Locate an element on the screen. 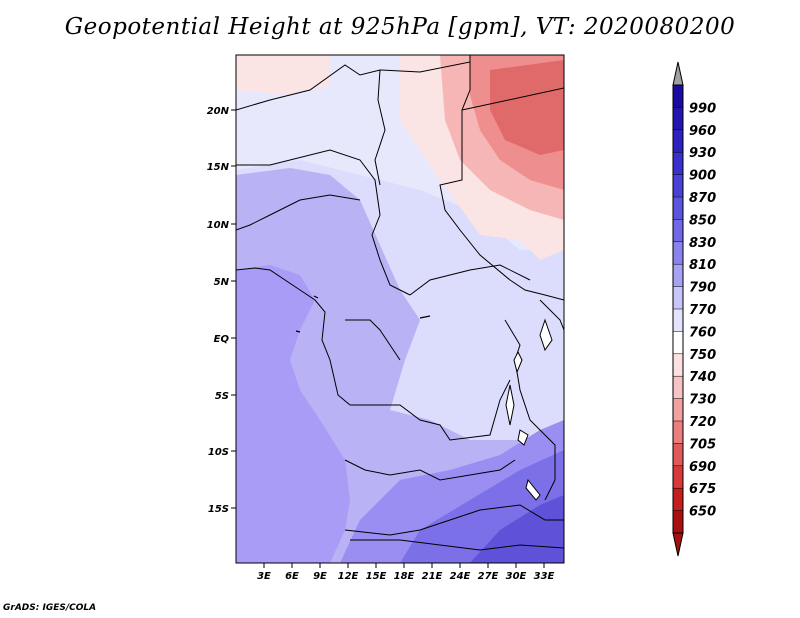  lakes is located at coordinates (529, 409).